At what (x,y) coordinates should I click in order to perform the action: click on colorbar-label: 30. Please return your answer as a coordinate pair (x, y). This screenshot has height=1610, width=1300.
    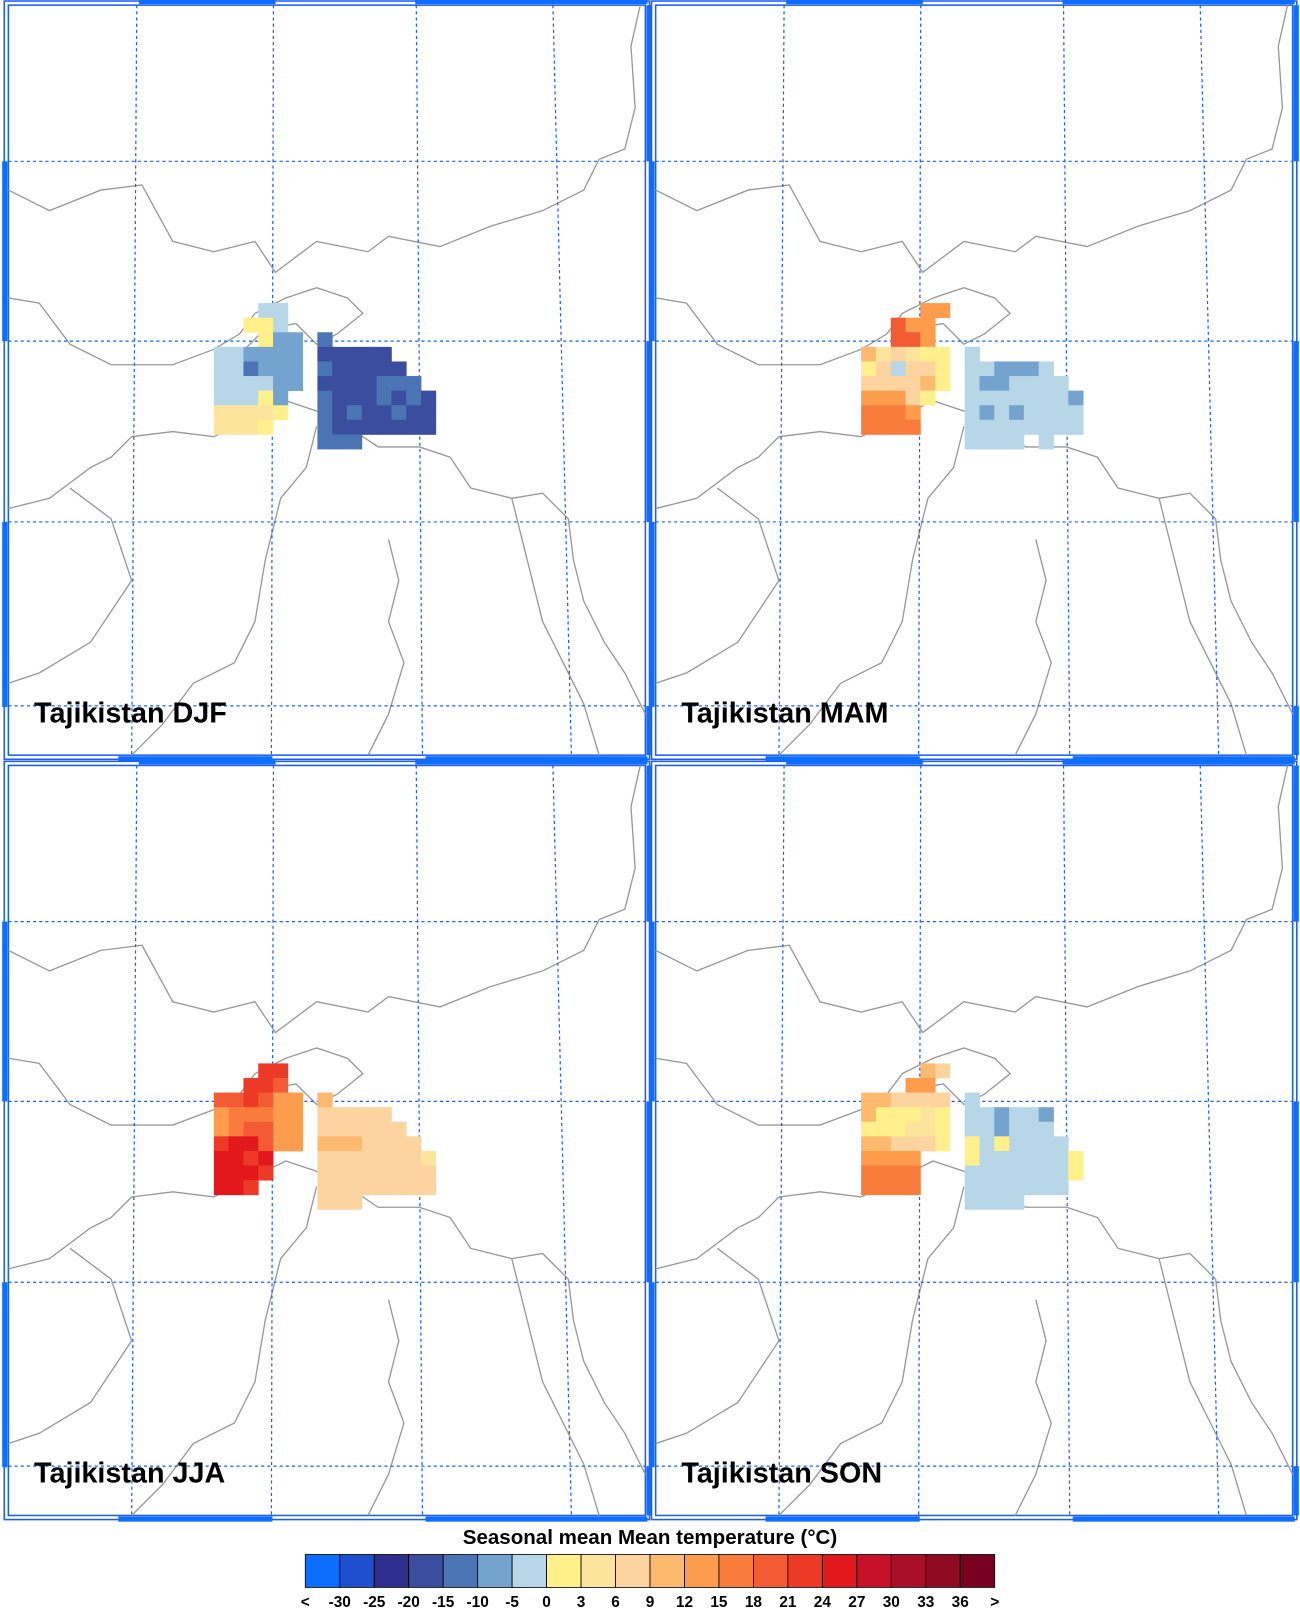
    Looking at the image, I should click on (891, 1602).